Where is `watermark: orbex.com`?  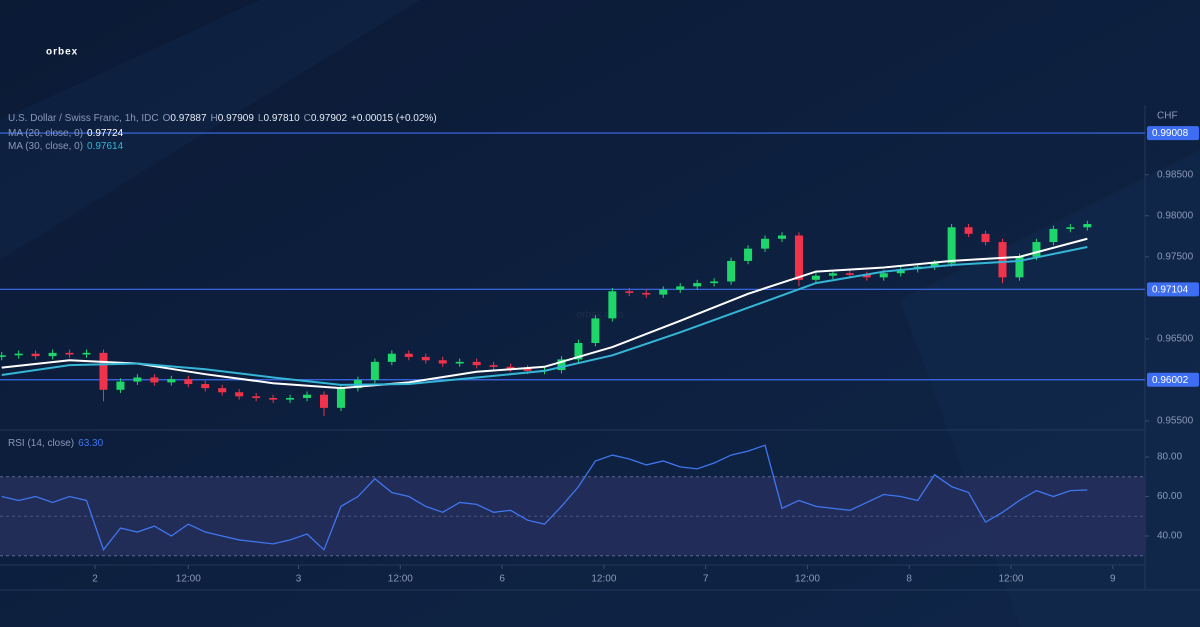
watermark: orbex.com is located at coordinates (600, 315).